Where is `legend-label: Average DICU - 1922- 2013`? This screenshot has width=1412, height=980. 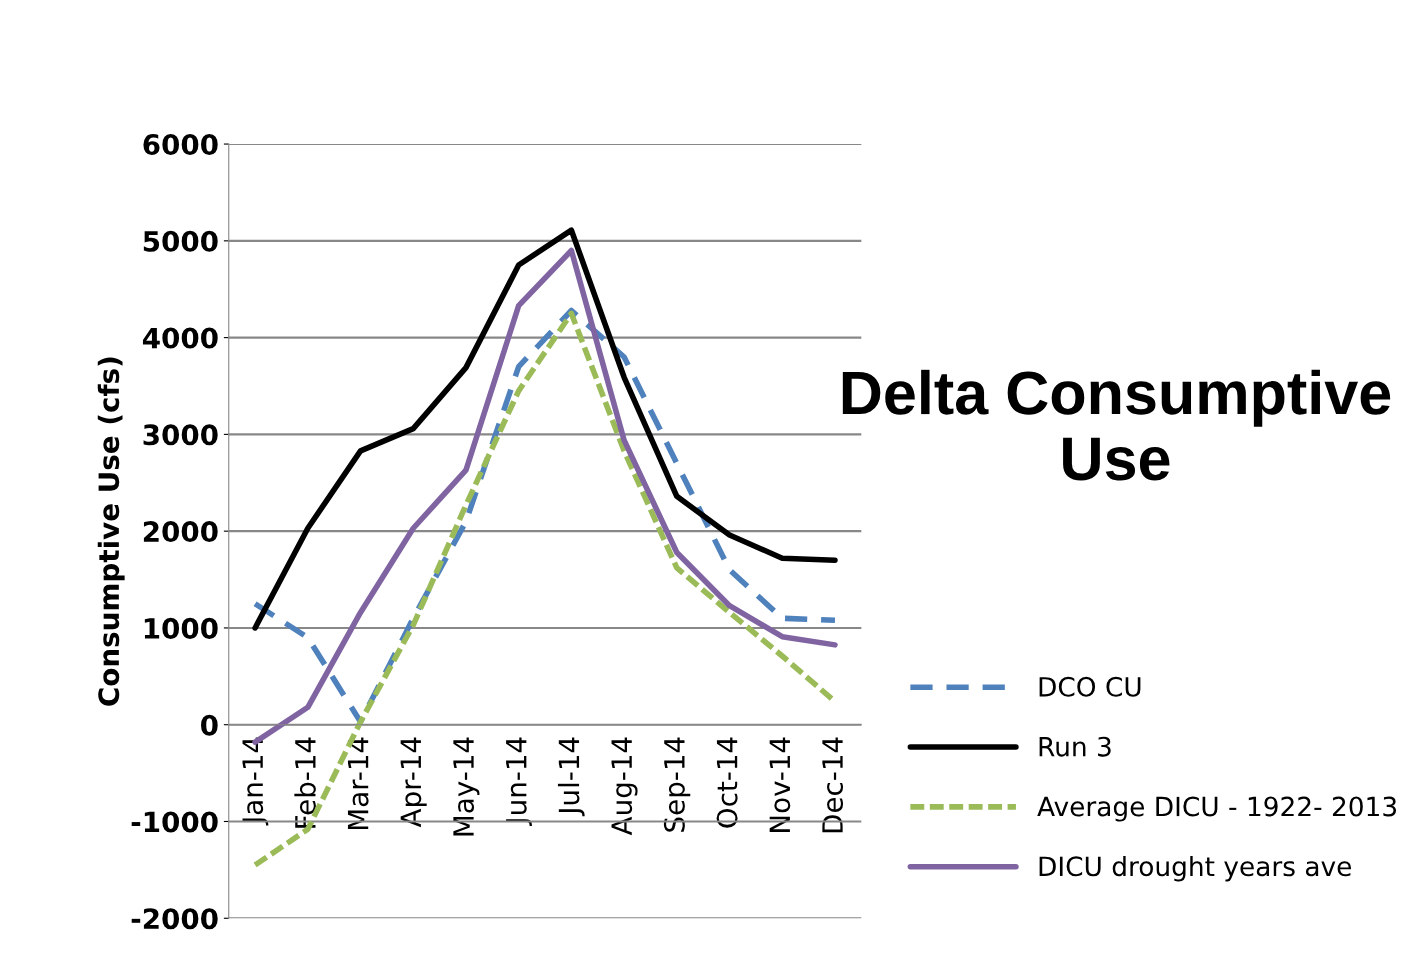 legend-label: Average DICU - 1922- 2013 is located at coordinates (1217, 809).